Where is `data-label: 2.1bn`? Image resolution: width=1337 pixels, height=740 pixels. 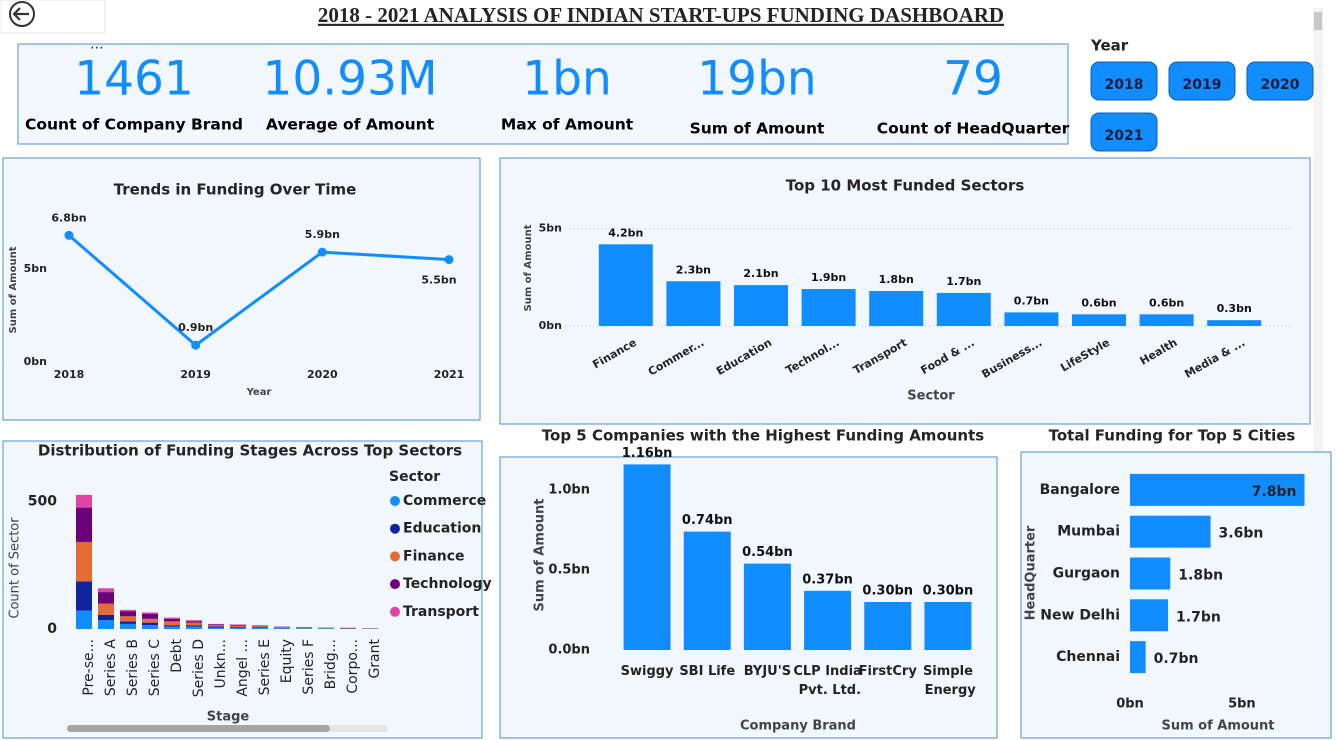 data-label: 2.1bn is located at coordinates (760, 273).